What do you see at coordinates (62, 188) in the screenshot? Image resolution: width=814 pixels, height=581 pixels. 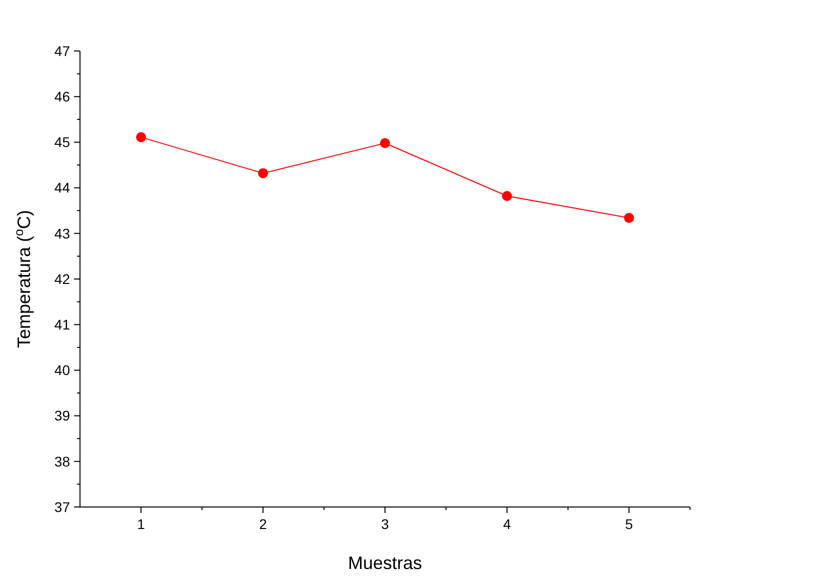 I see `y-tick-label: 44` at bounding box center [62, 188].